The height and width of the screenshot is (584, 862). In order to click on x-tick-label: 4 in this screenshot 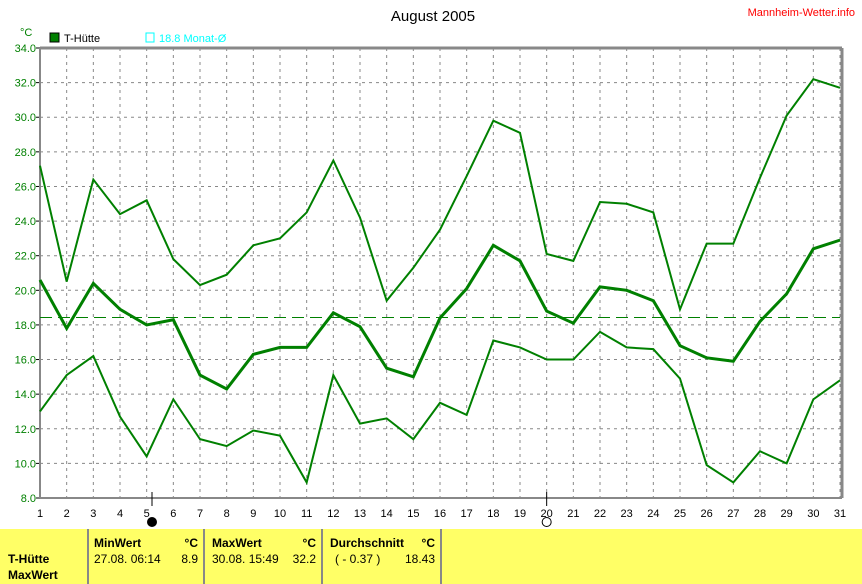, I will do `click(120, 514)`.